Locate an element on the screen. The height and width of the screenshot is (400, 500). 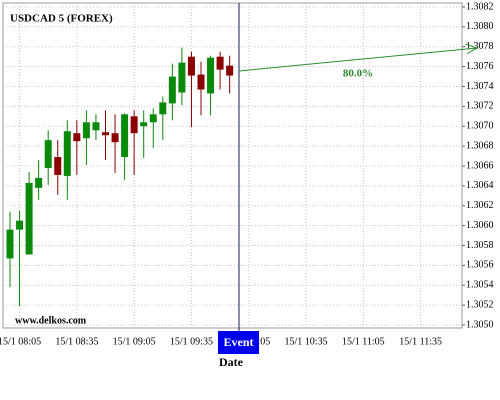
x-tick-label: 15/1 08:35 is located at coordinates (76, 341).